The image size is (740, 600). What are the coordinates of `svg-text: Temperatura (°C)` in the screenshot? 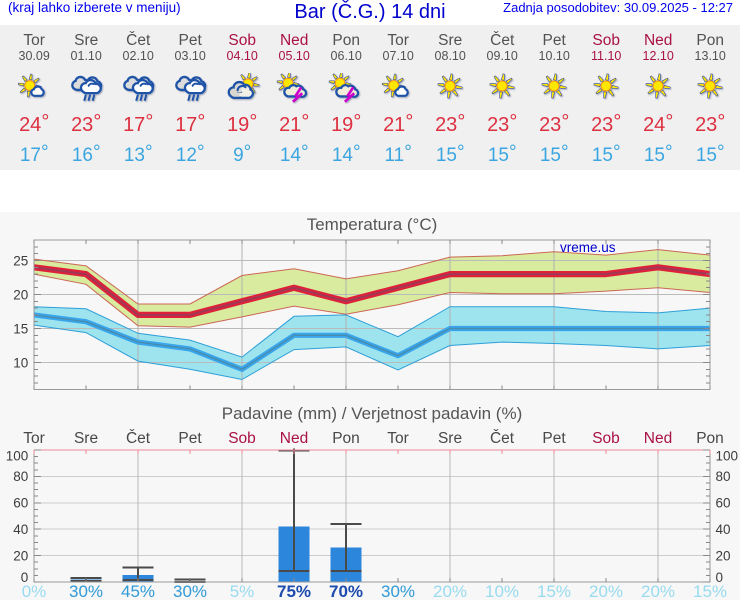 It's located at (372, 224).